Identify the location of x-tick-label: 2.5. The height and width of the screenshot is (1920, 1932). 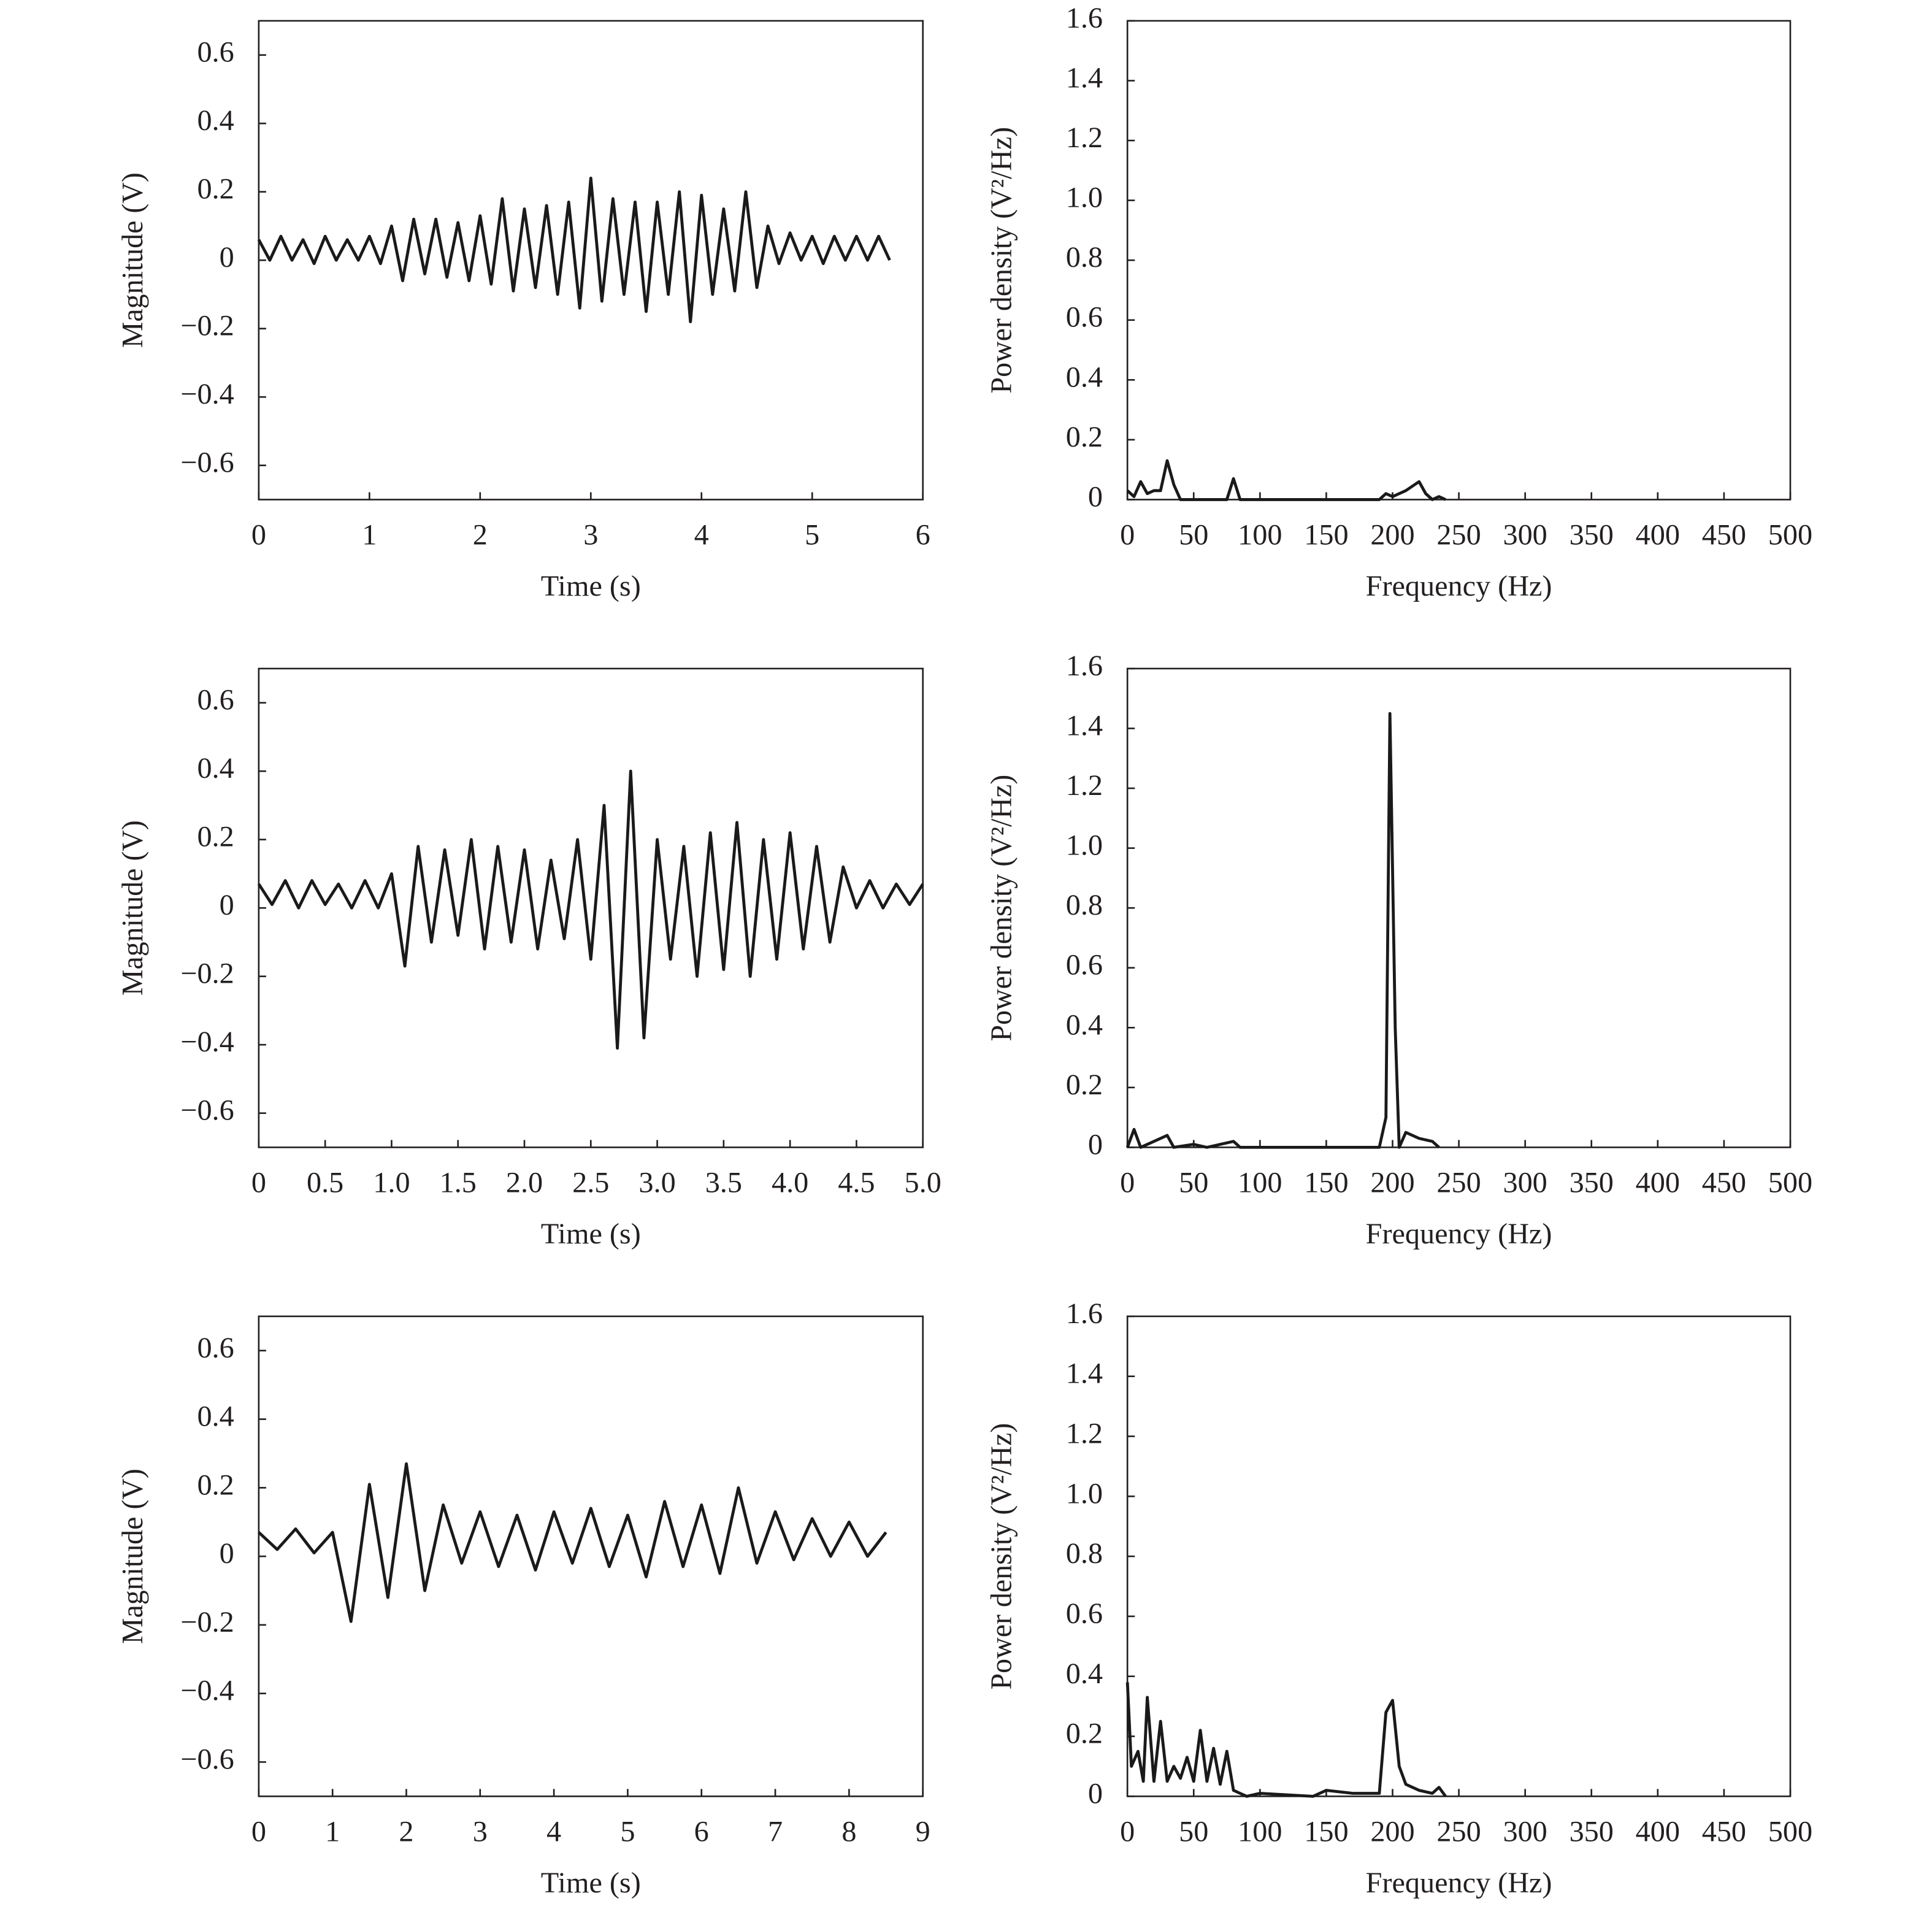
(590, 1182).